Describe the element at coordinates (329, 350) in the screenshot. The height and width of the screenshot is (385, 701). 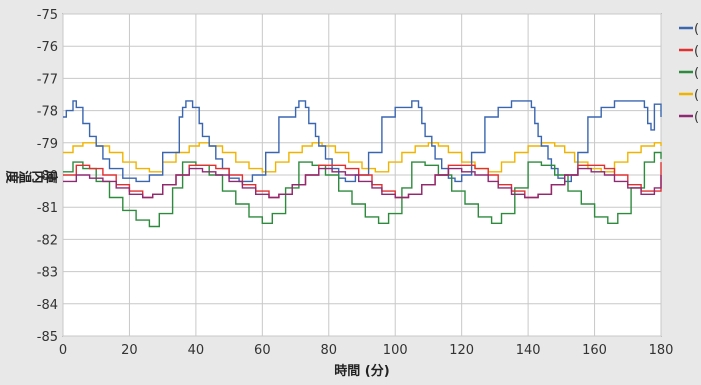
I see `x-tick-label: 80` at that location.